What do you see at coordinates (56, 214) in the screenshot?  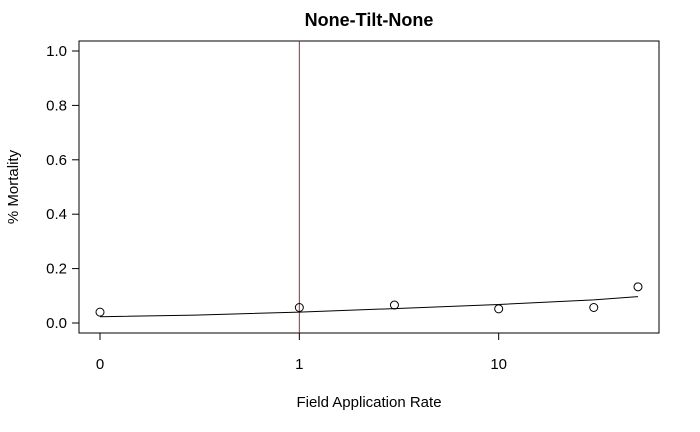 I see `y-tick-label: 0.4` at bounding box center [56, 214].